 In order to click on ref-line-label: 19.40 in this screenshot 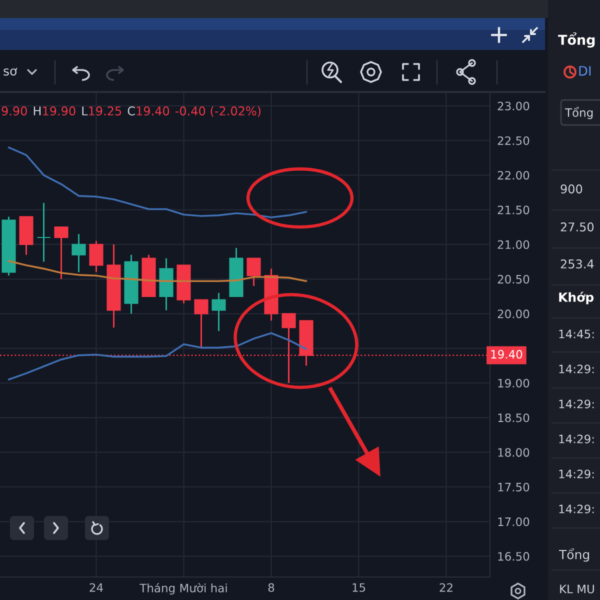, I will do `click(506, 354)`.